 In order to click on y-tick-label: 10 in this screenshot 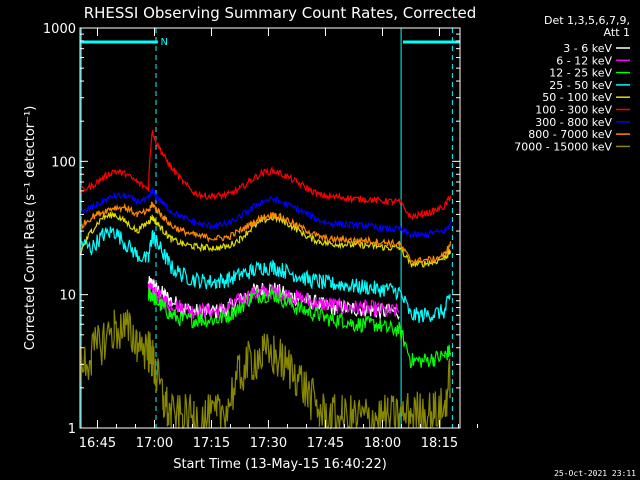, I will do `click(67, 296)`.